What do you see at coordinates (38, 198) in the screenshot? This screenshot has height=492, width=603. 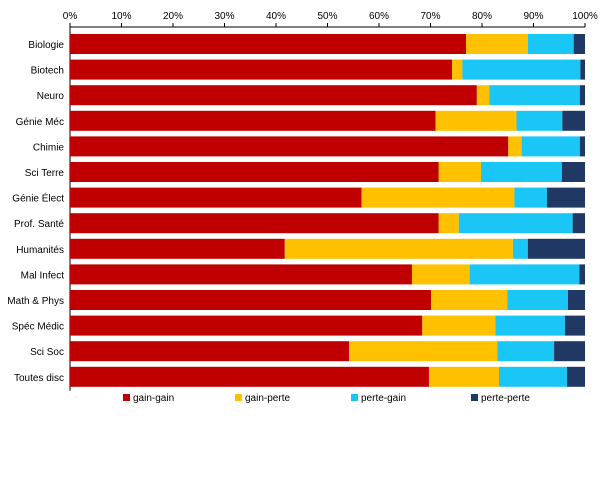 I see `category-label: Génie Élect` at bounding box center [38, 198].